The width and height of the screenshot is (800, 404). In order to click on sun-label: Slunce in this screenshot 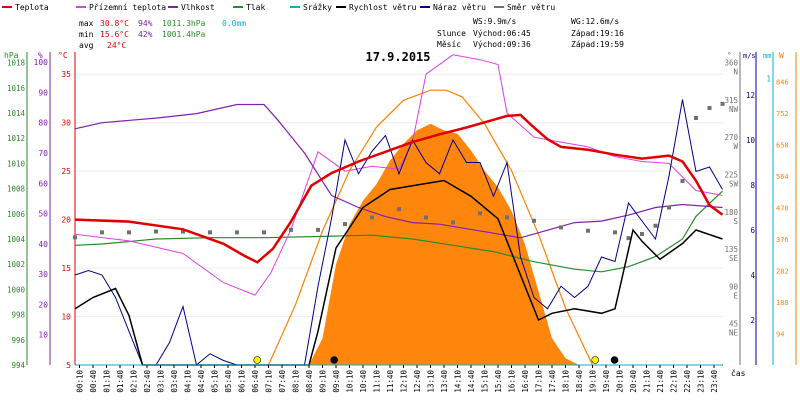, I will do `click(451, 33)`.